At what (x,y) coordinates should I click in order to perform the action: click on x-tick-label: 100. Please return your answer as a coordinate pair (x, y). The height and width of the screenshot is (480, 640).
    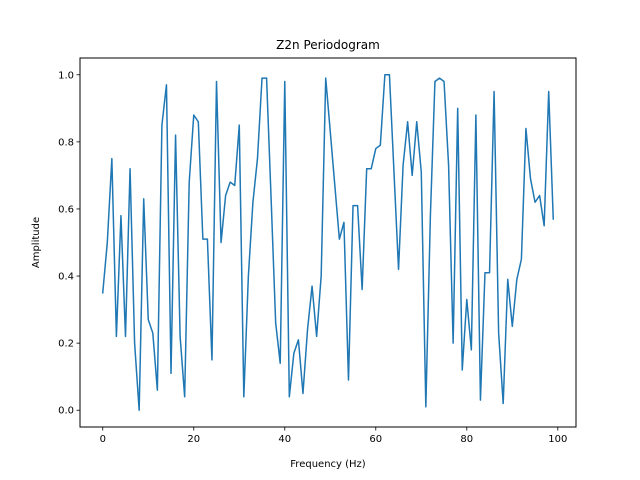
    Looking at the image, I should click on (557, 439).